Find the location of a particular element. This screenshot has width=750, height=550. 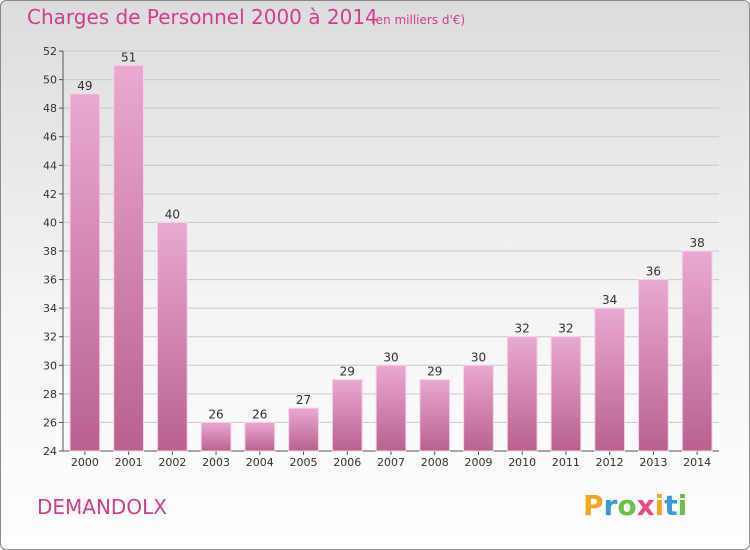

y-tick-label: 34 is located at coordinates (50, 308).